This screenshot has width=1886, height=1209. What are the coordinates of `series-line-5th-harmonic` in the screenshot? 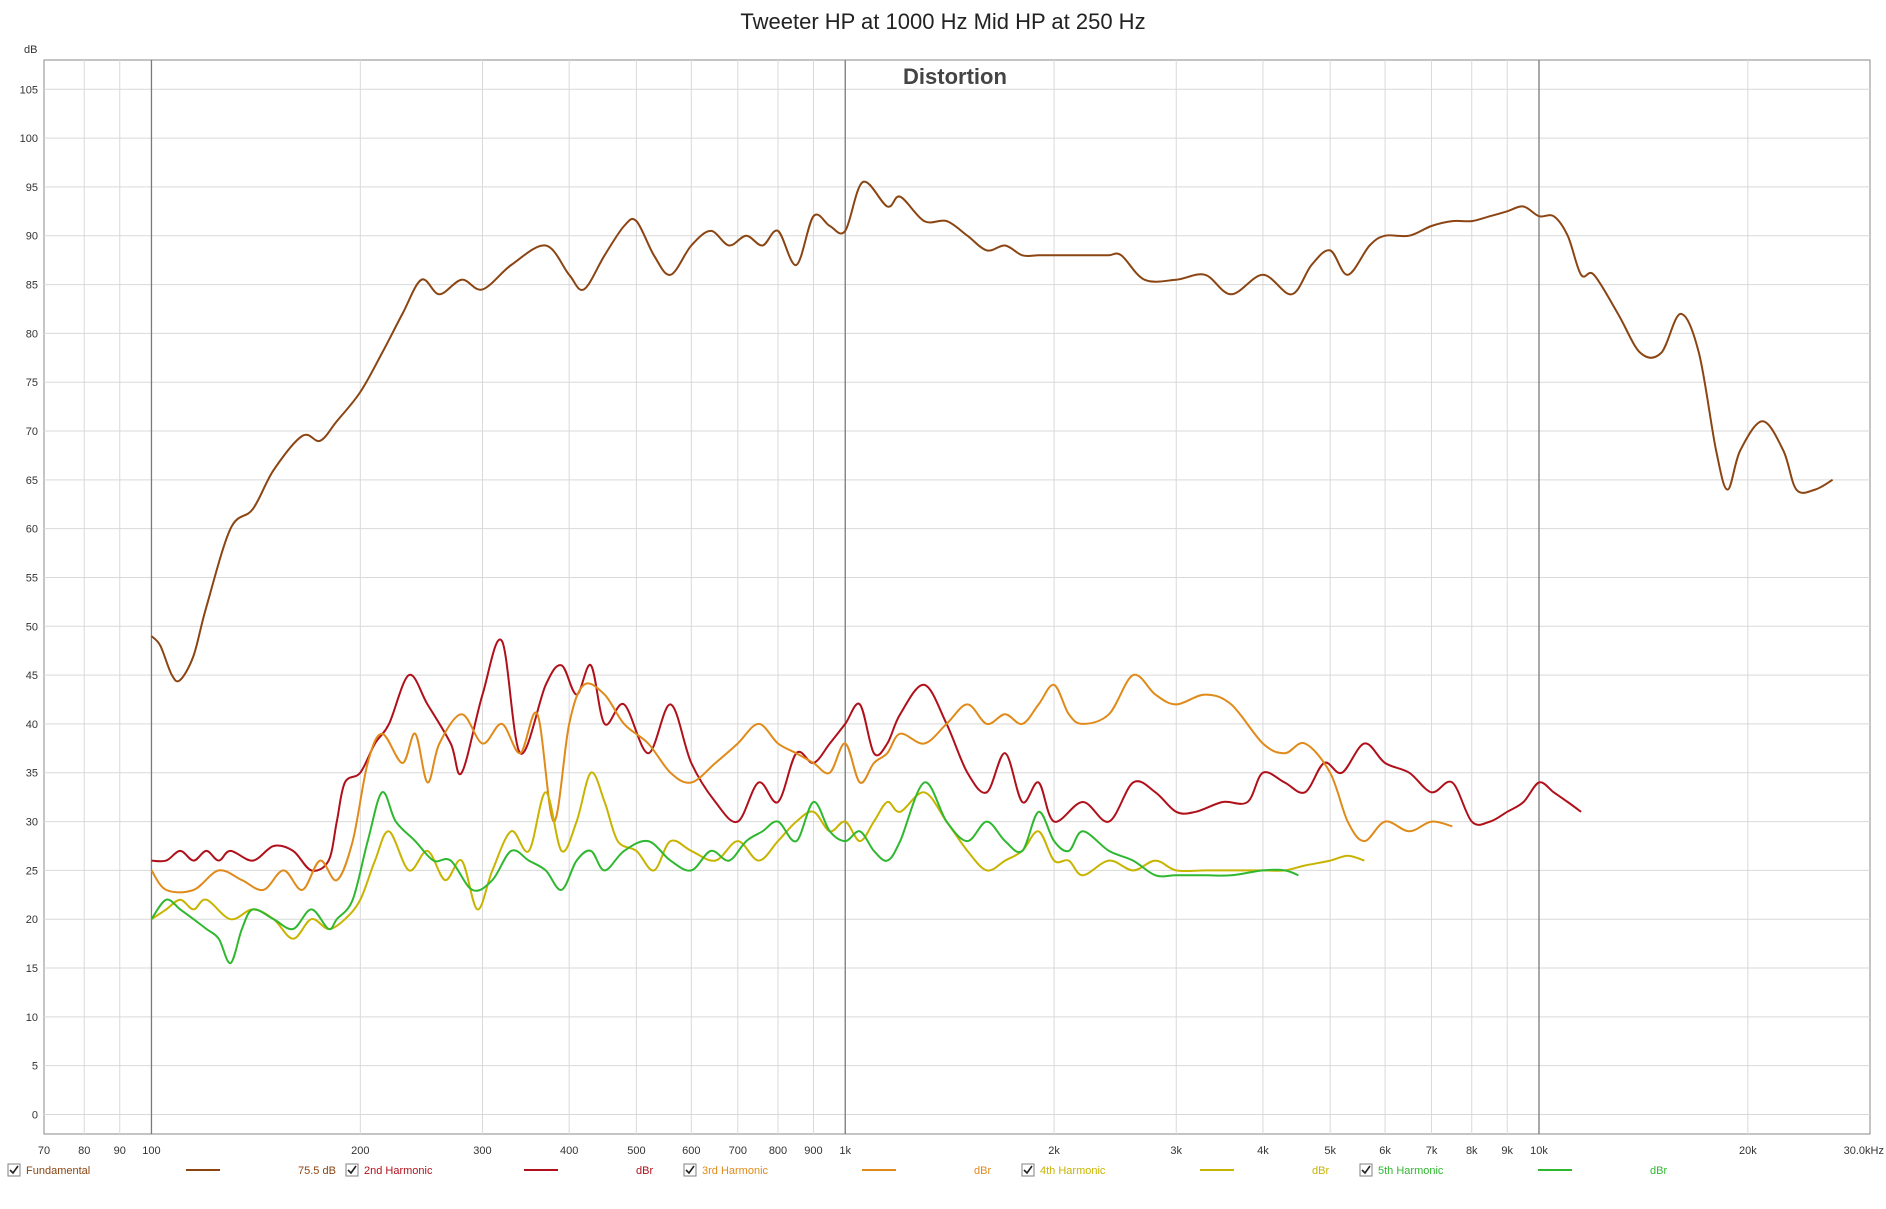 It's located at (724, 873).